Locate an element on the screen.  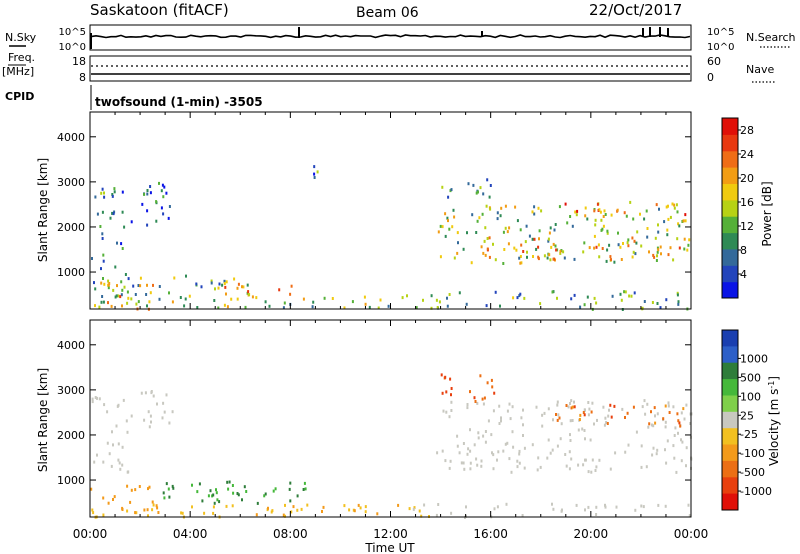
colorbar-tick-label: 8 is located at coordinates (743, 250).